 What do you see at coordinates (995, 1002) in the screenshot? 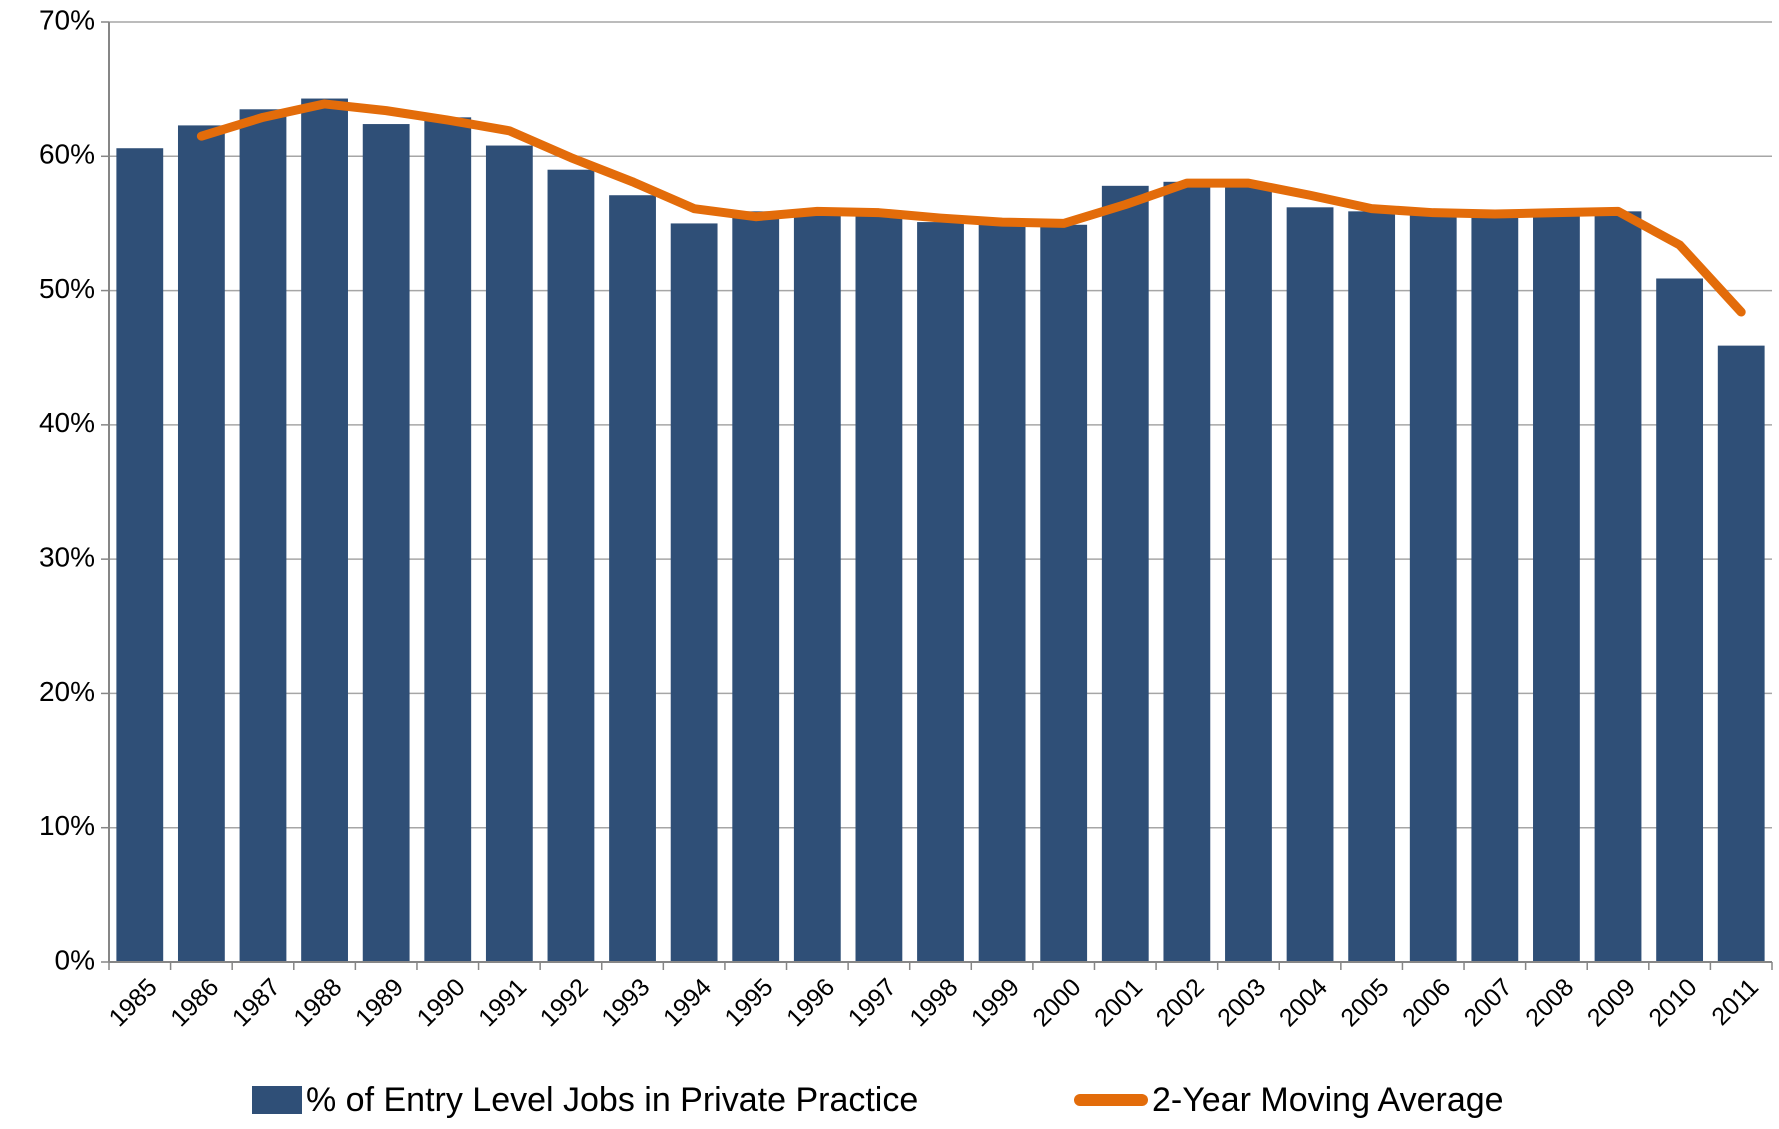
I see `x-tick-label: 1999` at bounding box center [995, 1002].